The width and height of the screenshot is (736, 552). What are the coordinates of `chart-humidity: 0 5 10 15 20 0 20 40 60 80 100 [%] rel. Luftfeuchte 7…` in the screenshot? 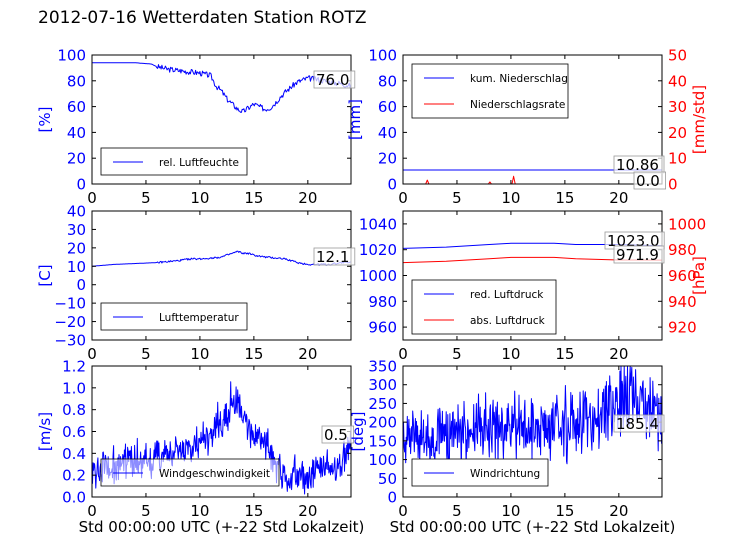 It's located at (196, 127).